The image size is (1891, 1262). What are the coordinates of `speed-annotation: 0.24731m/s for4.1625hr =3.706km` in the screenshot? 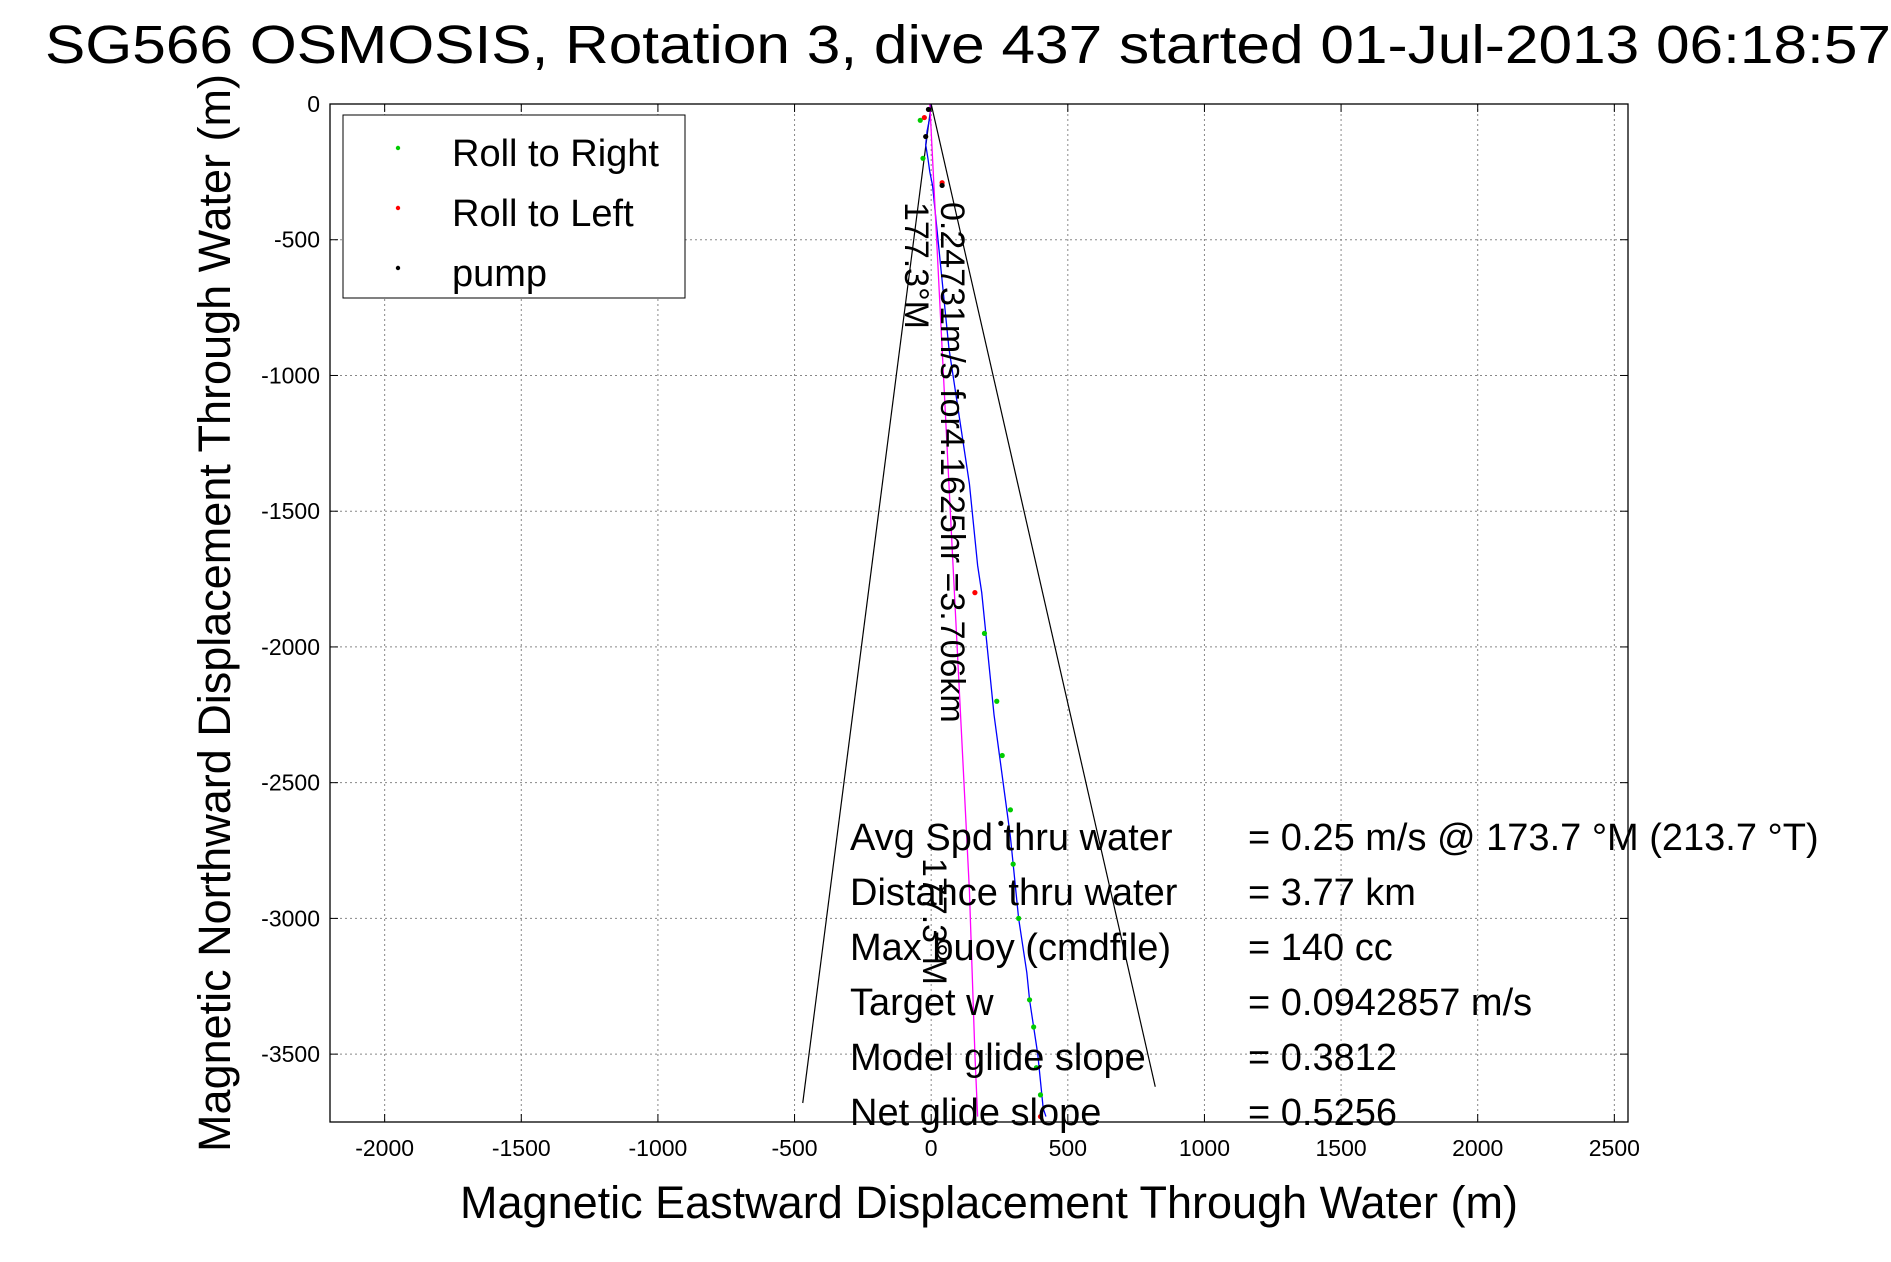 It's located at (952, 462).